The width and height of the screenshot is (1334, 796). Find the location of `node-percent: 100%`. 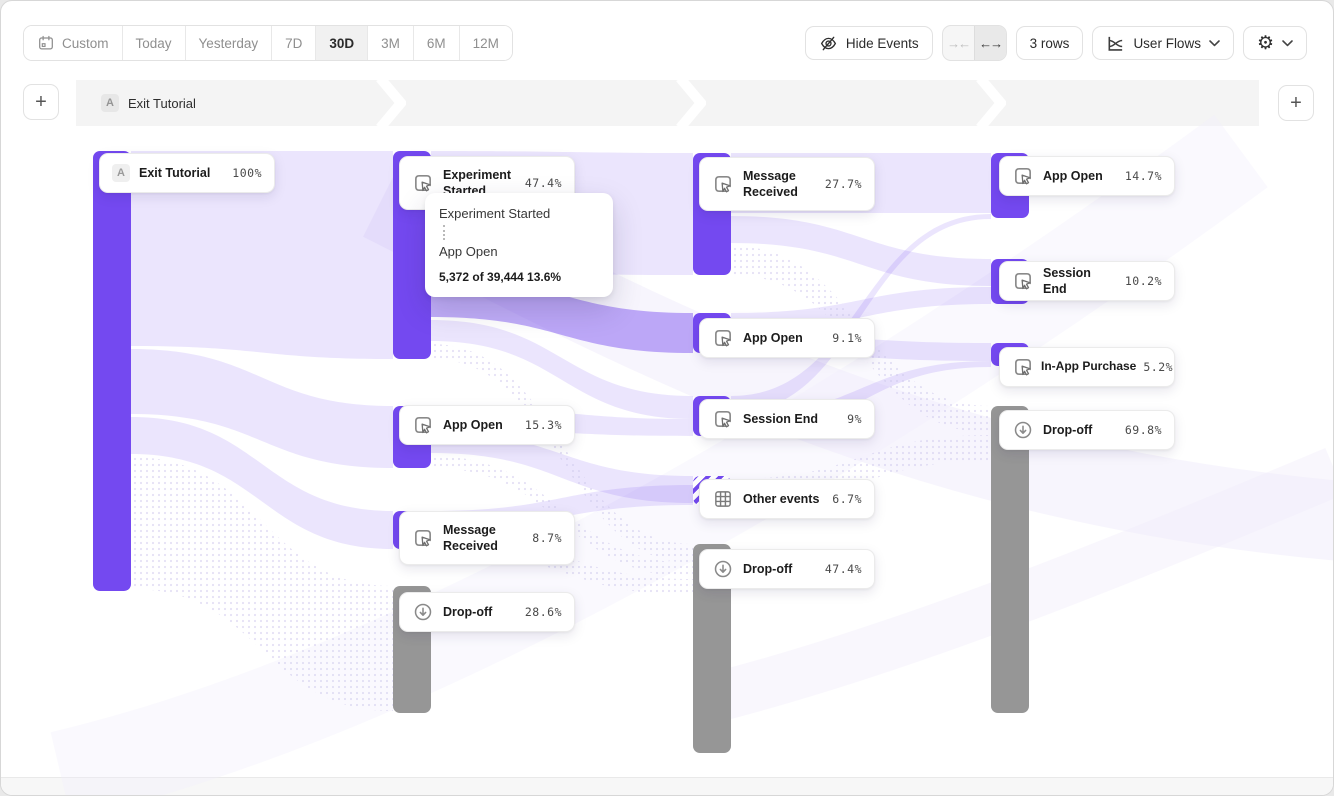

node-percent: 100% is located at coordinates (247, 173).